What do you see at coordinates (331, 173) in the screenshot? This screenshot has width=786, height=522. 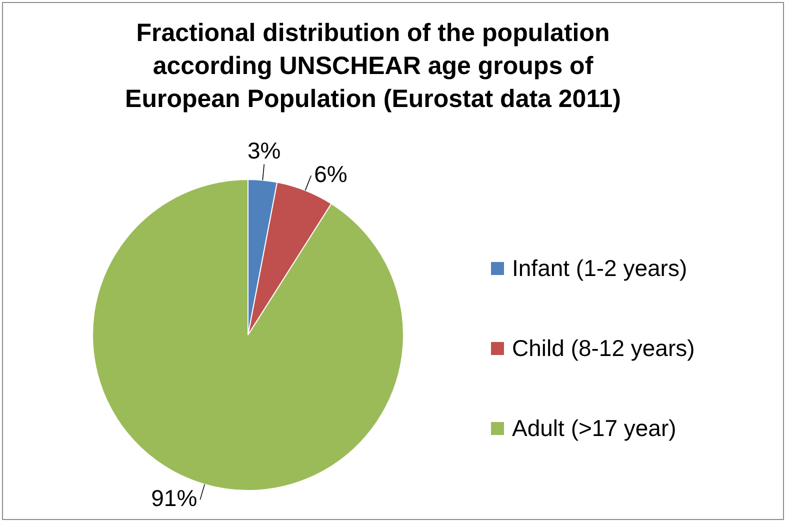 I see `data-label: 6%` at bounding box center [331, 173].